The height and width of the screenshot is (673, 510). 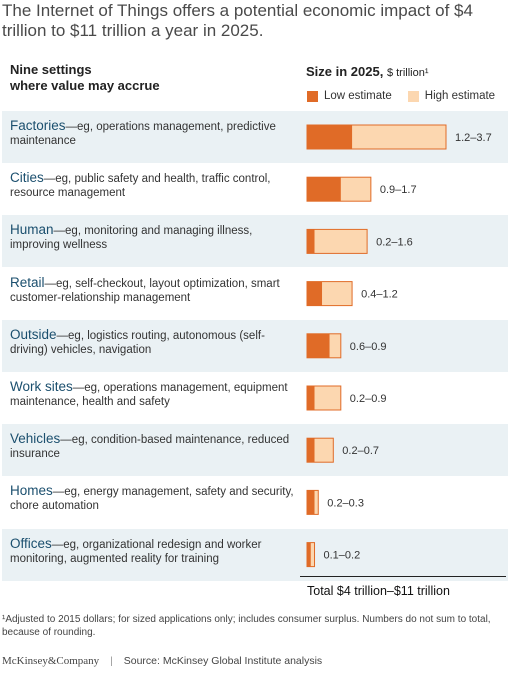 What do you see at coordinates (33, 334) in the screenshot?
I see `setting-name: Outside` at bounding box center [33, 334].